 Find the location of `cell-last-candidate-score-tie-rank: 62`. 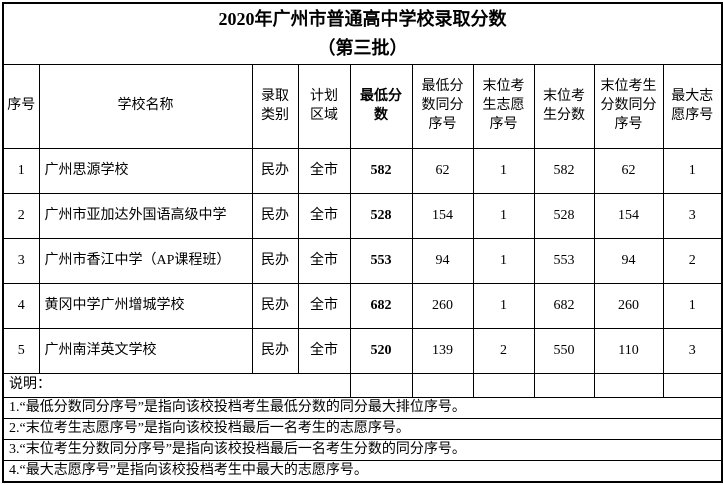

cell-last-candidate-score-tie-rank: 62 is located at coordinates (628, 171).